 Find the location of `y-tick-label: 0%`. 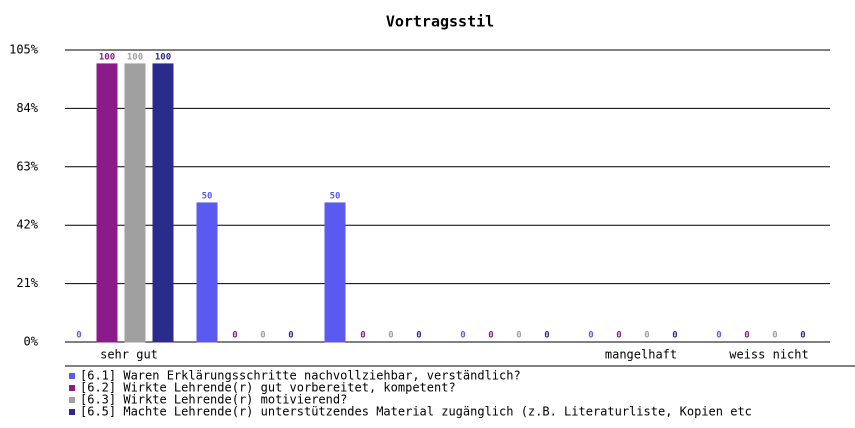

y-tick-label: 0% is located at coordinates (31, 342).